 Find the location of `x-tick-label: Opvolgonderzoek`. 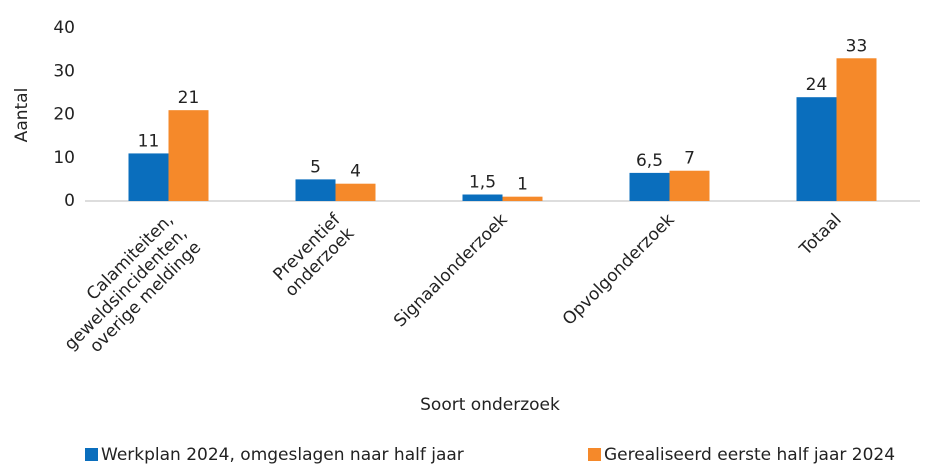

x-tick-label: Opvolgonderzoek is located at coordinates (619, 270).